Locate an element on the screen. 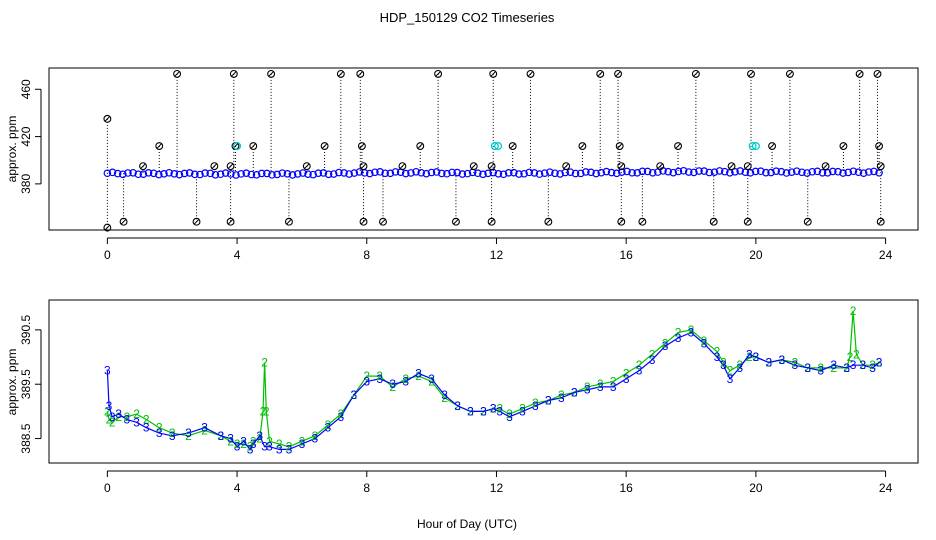 This screenshot has height=540, width=936. x-axis-title: Hour of Day (UTC) is located at coordinates (467, 524).